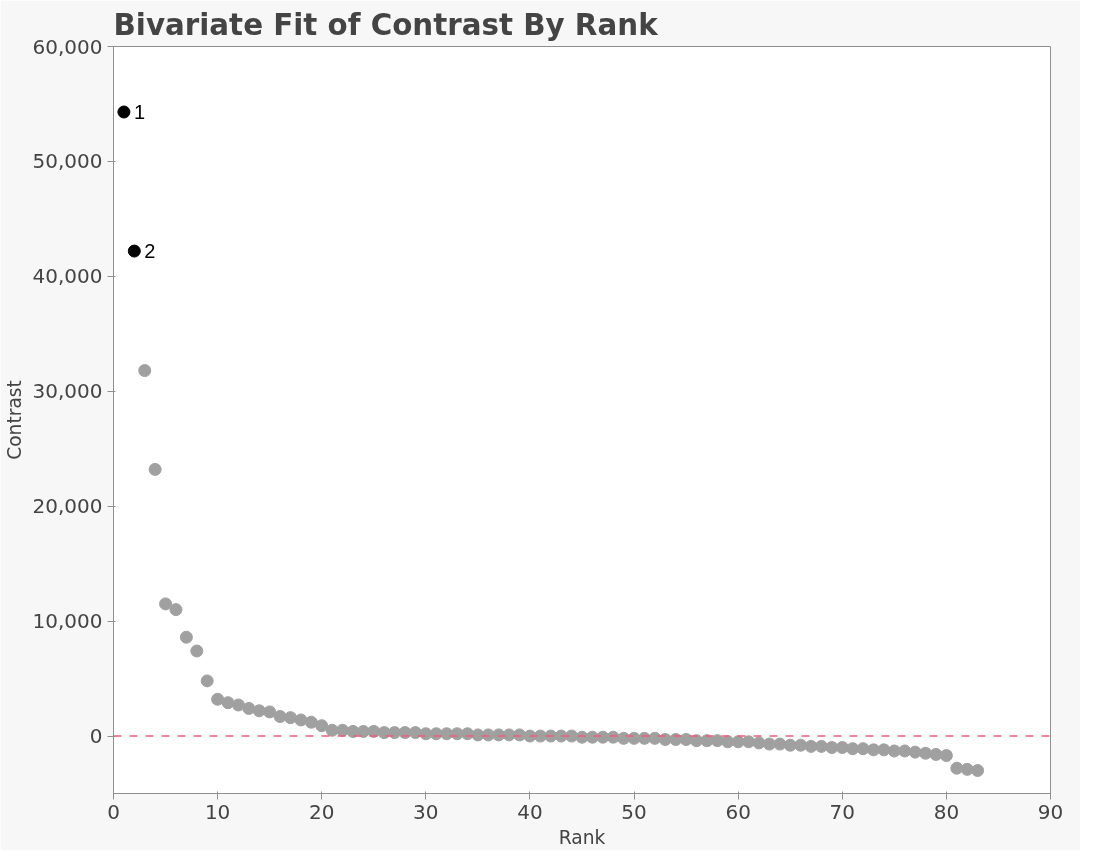 Image resolution: width=1097 pixels, height=867 pixels. I want to click on annotation: 2, so click(150, 251).